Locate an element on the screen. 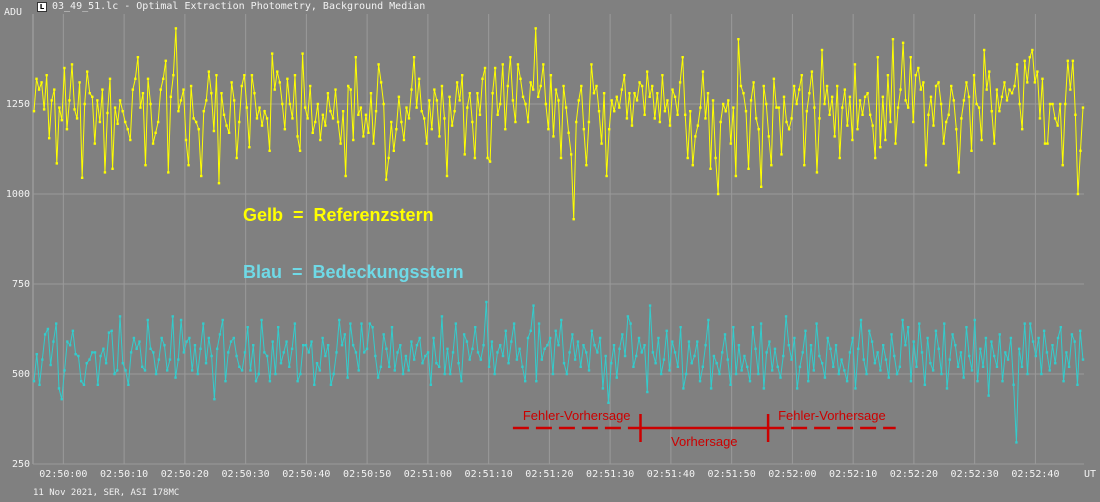  y-tick-label: 1000 is located at coordinates (18, 194).